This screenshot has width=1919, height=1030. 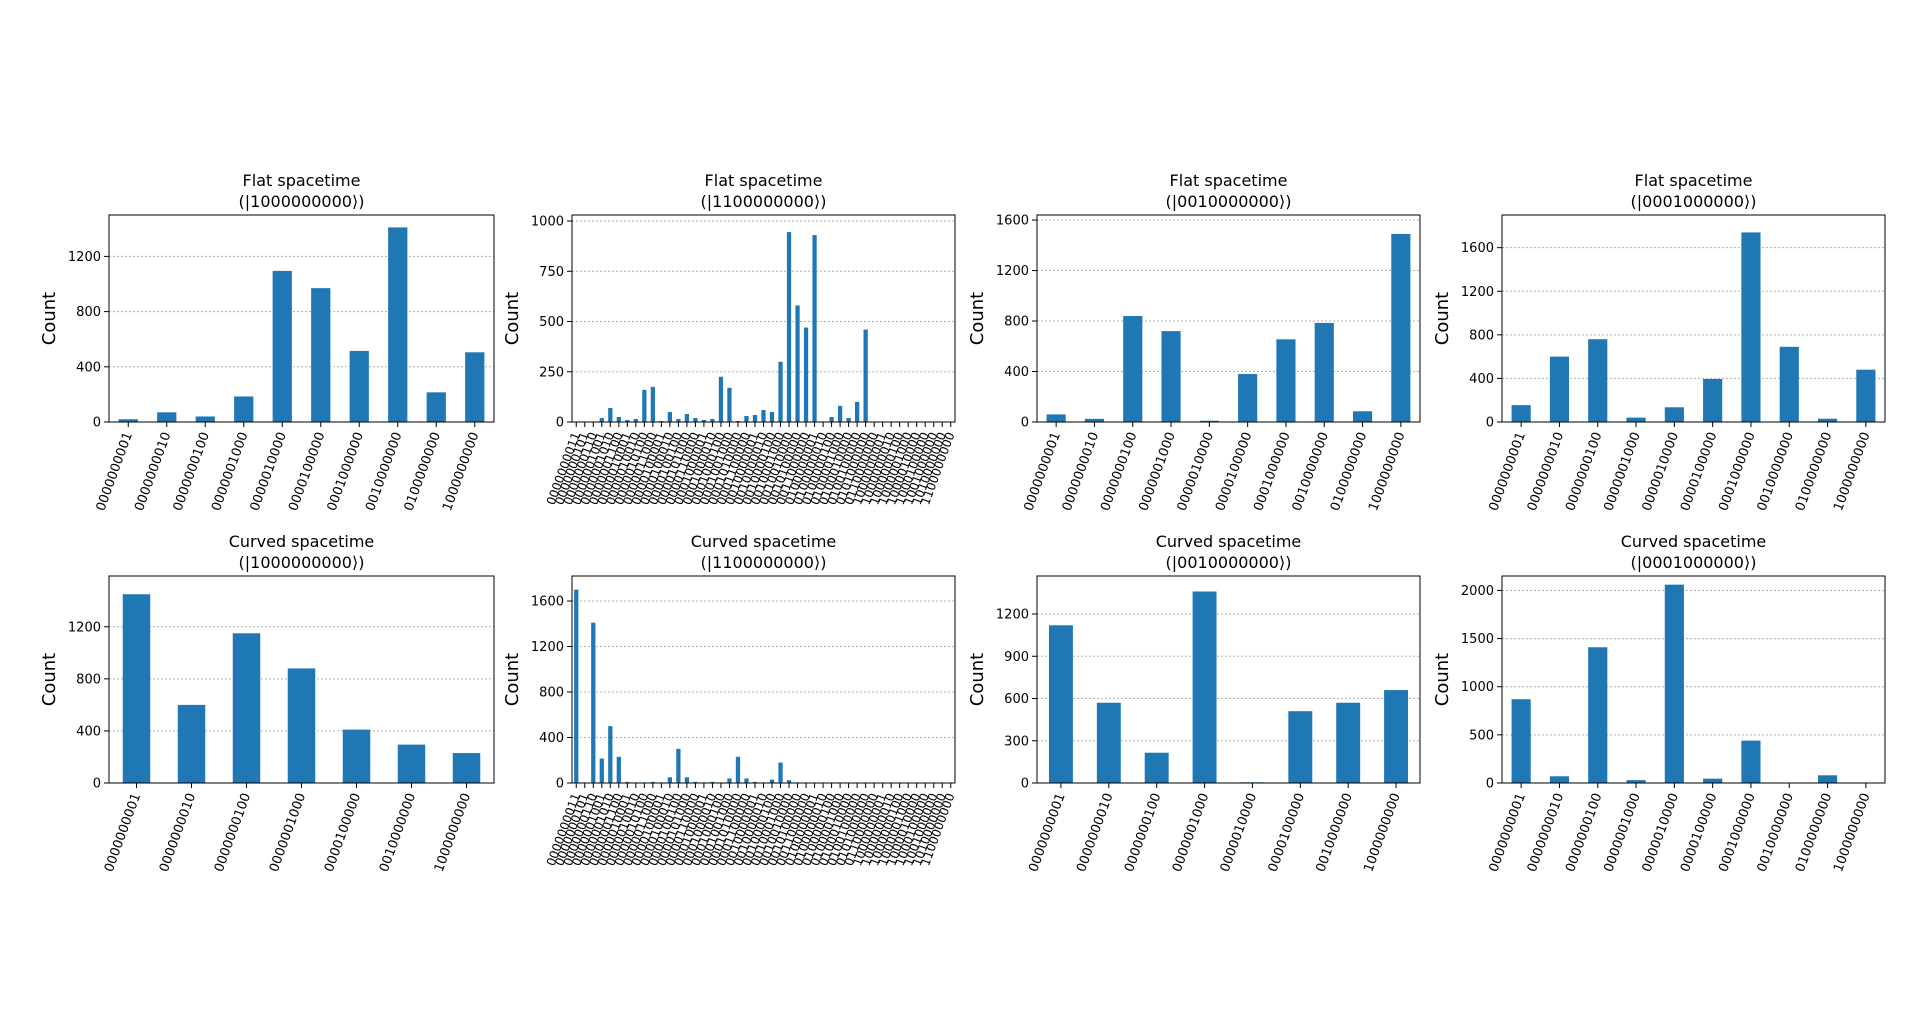 I want to click on x-tick-label: 0001000000, so click(x=346, y=471).